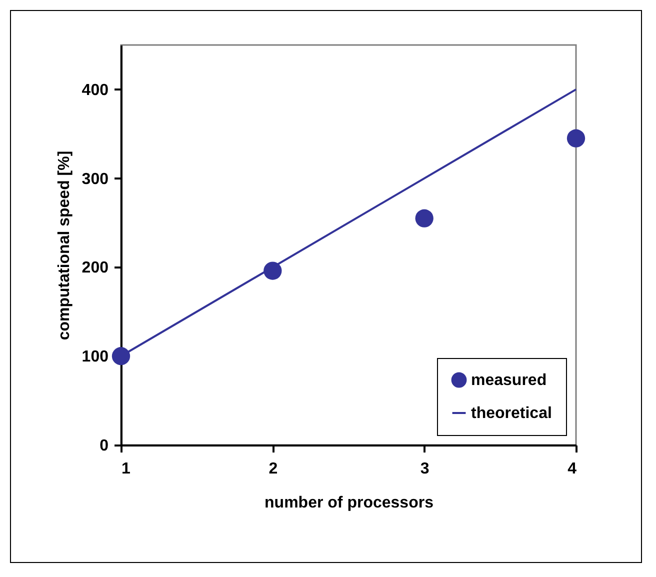 This screenshot has width=656, height=577. I want to click on x-tick-label: 3, so click(425, 469).